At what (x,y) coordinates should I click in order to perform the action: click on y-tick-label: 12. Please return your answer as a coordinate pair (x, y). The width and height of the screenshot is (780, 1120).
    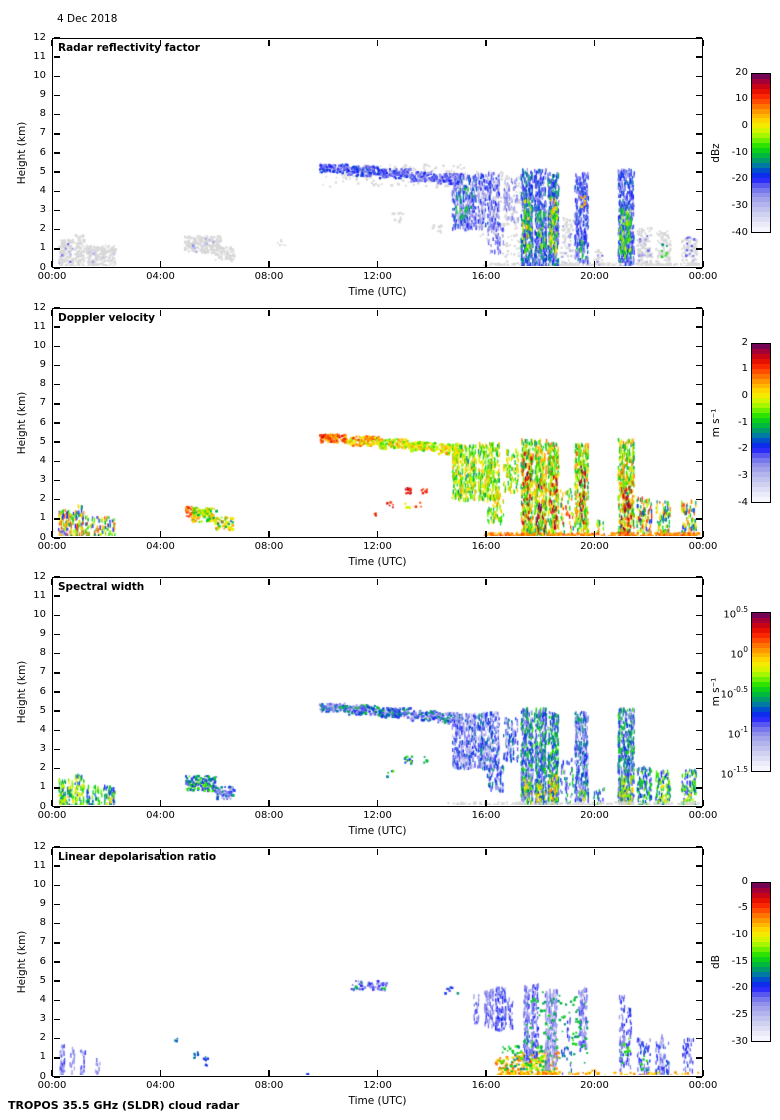
    Looking at the image, I should click on (39, 576).